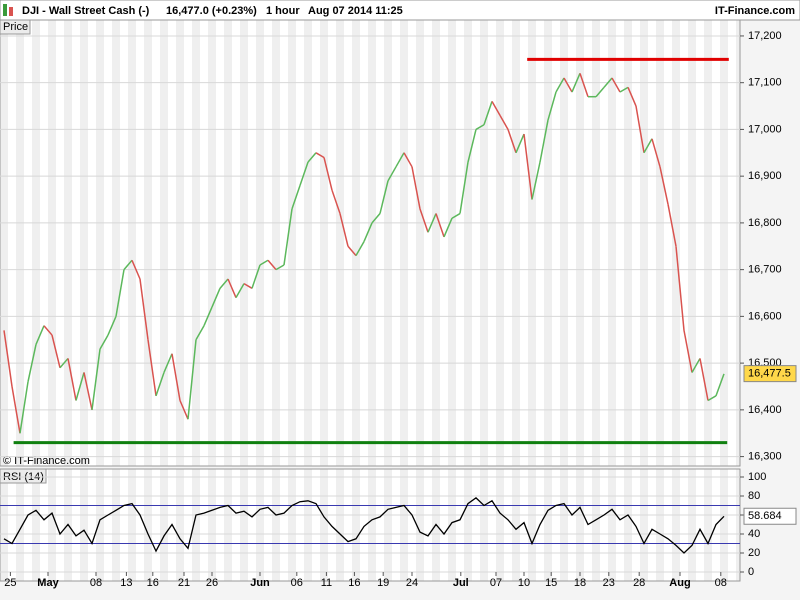  I want to click on x-tick-label: 13, so click(126, 583).